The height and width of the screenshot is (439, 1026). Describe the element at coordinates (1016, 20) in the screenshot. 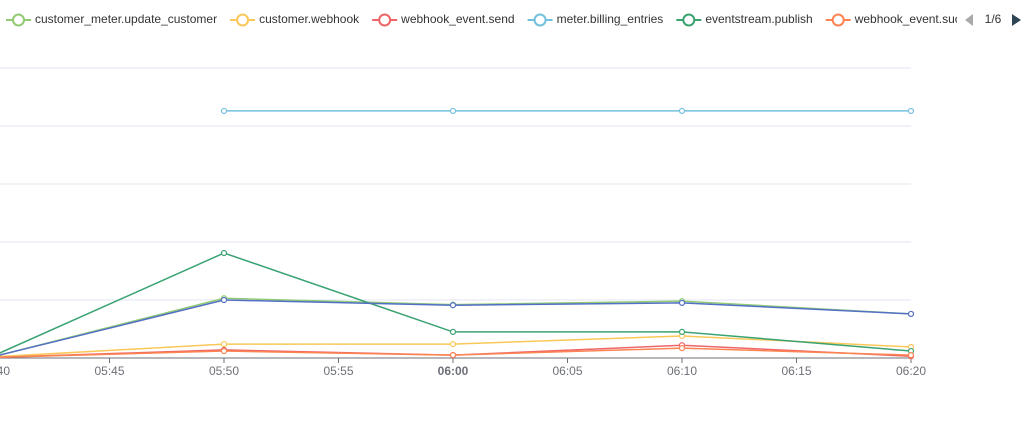

I see `legend-next` at that location.